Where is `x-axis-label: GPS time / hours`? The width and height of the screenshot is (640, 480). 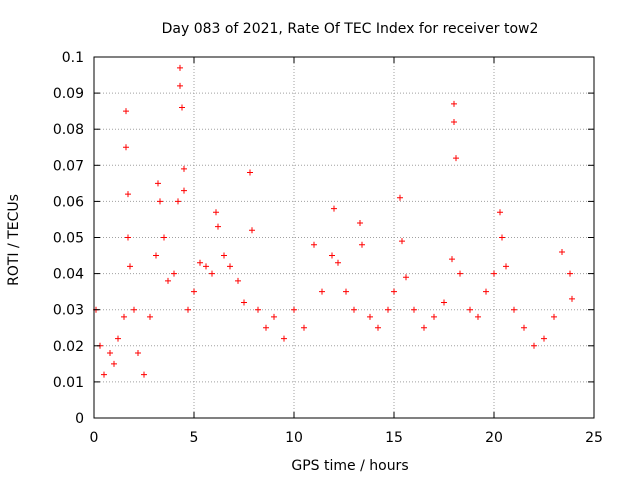
x-axis-label: GPS time / hours is located at coordinates (349, 466).